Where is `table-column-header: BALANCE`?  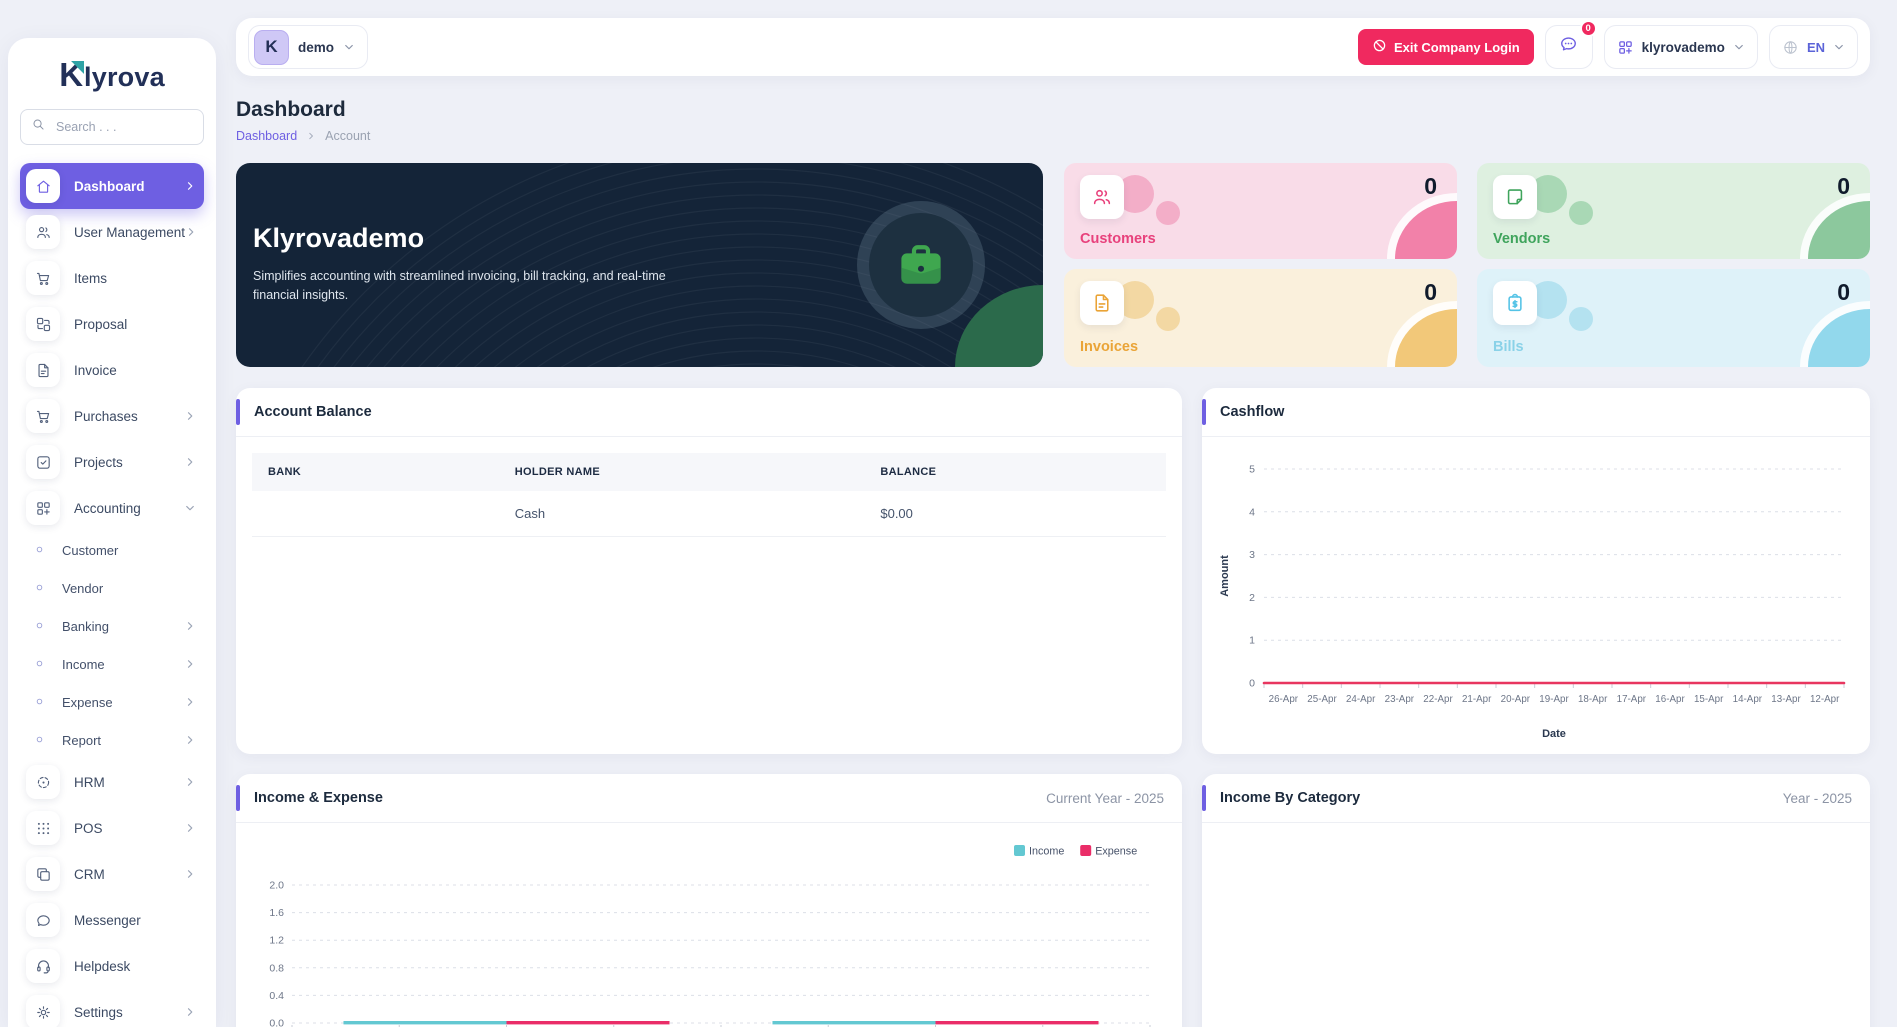
table-column-header: BALANCE is located at coordinates (1015, 472).